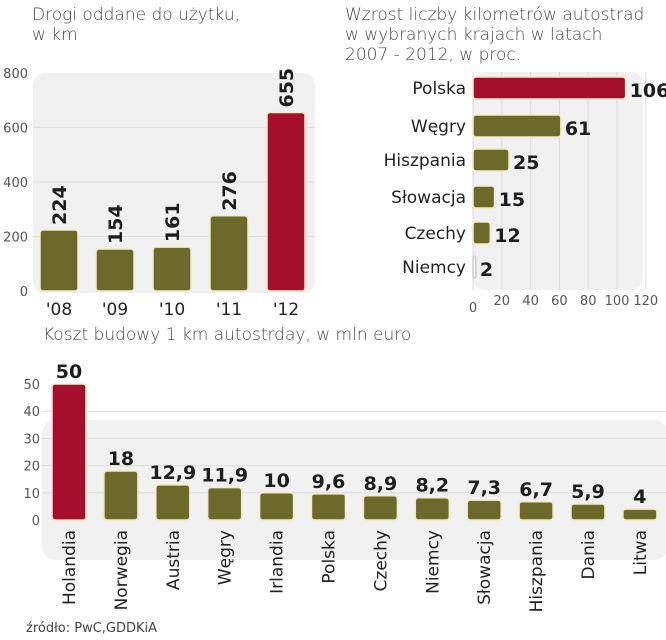 The image size is (666, 640). What do you see at coordinates (507, 236) in the screenshot?
I see `value-label: 12` at bounding box center [507, 236].